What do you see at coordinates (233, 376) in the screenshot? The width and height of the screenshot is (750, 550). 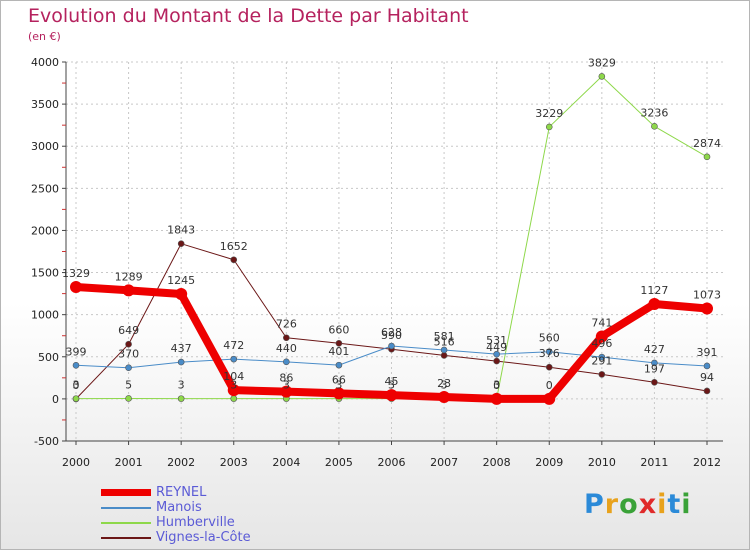 I see `data-label-reynel-2003: 104` at bounding box center [233, 376].